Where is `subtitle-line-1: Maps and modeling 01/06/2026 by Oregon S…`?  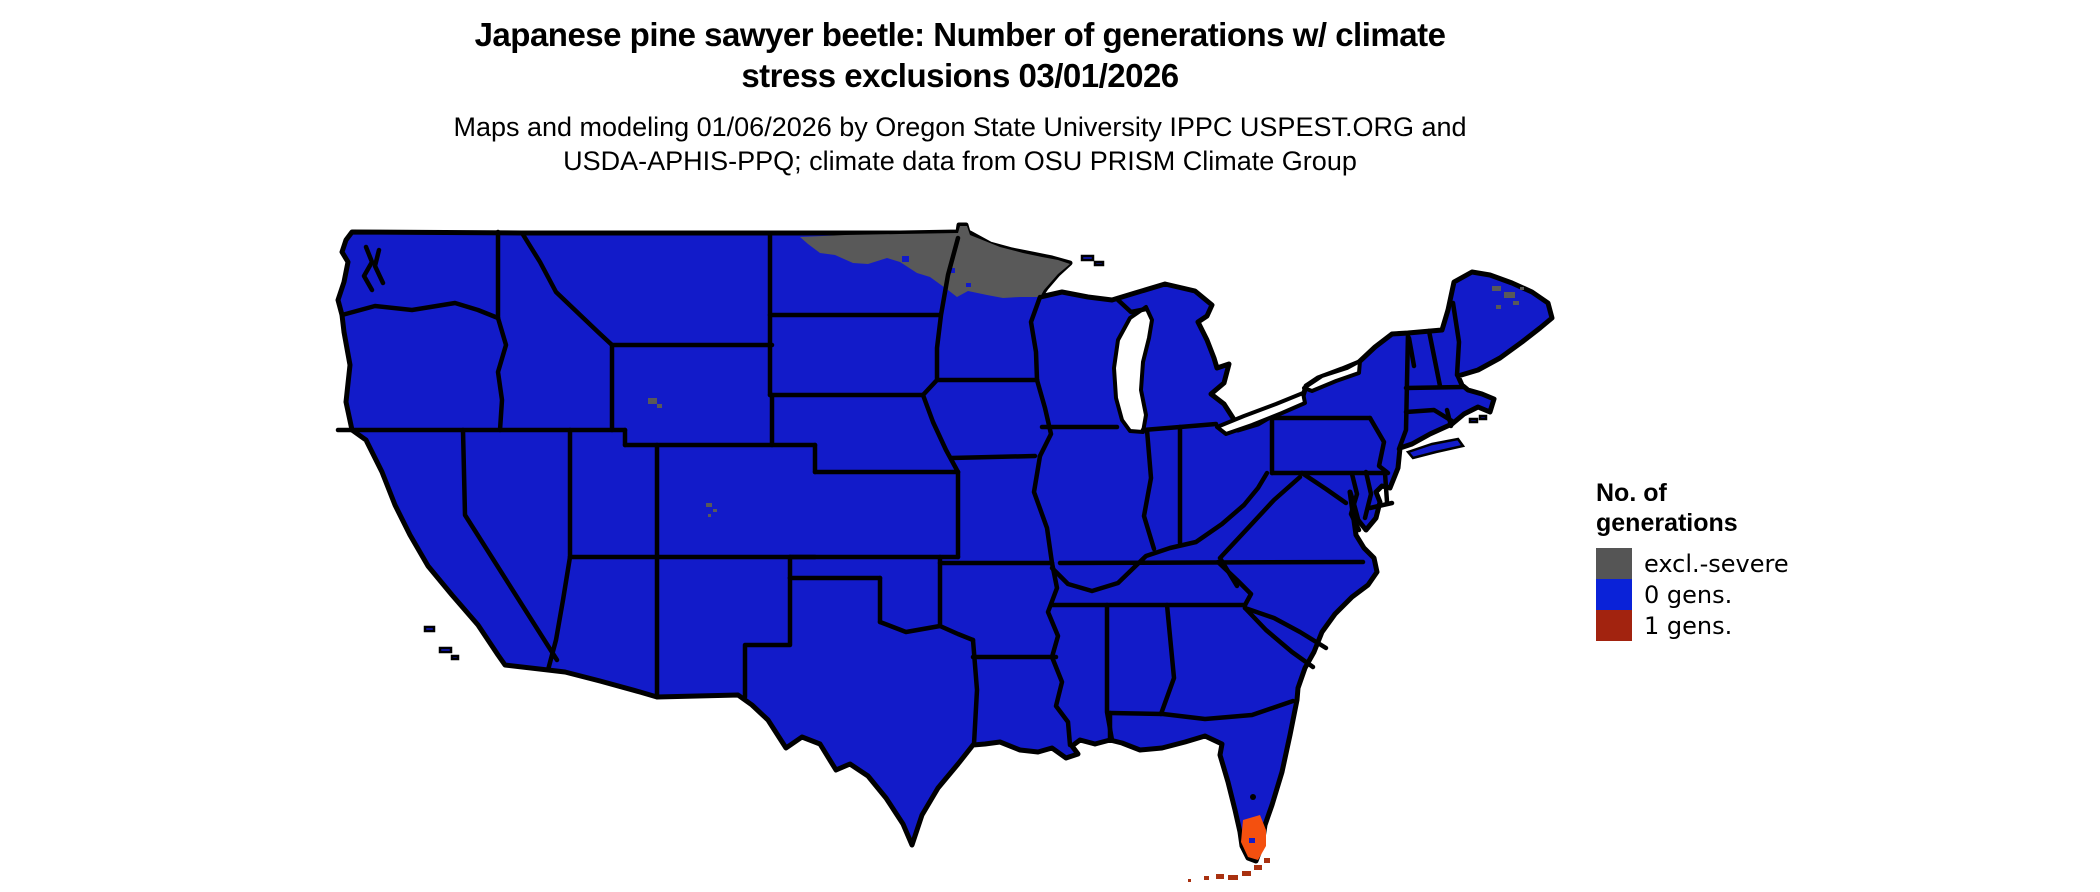 subtitle-line-1: Maps and modeling 01/06/2026 by Oregon S… is located at coordinates (960, 127).